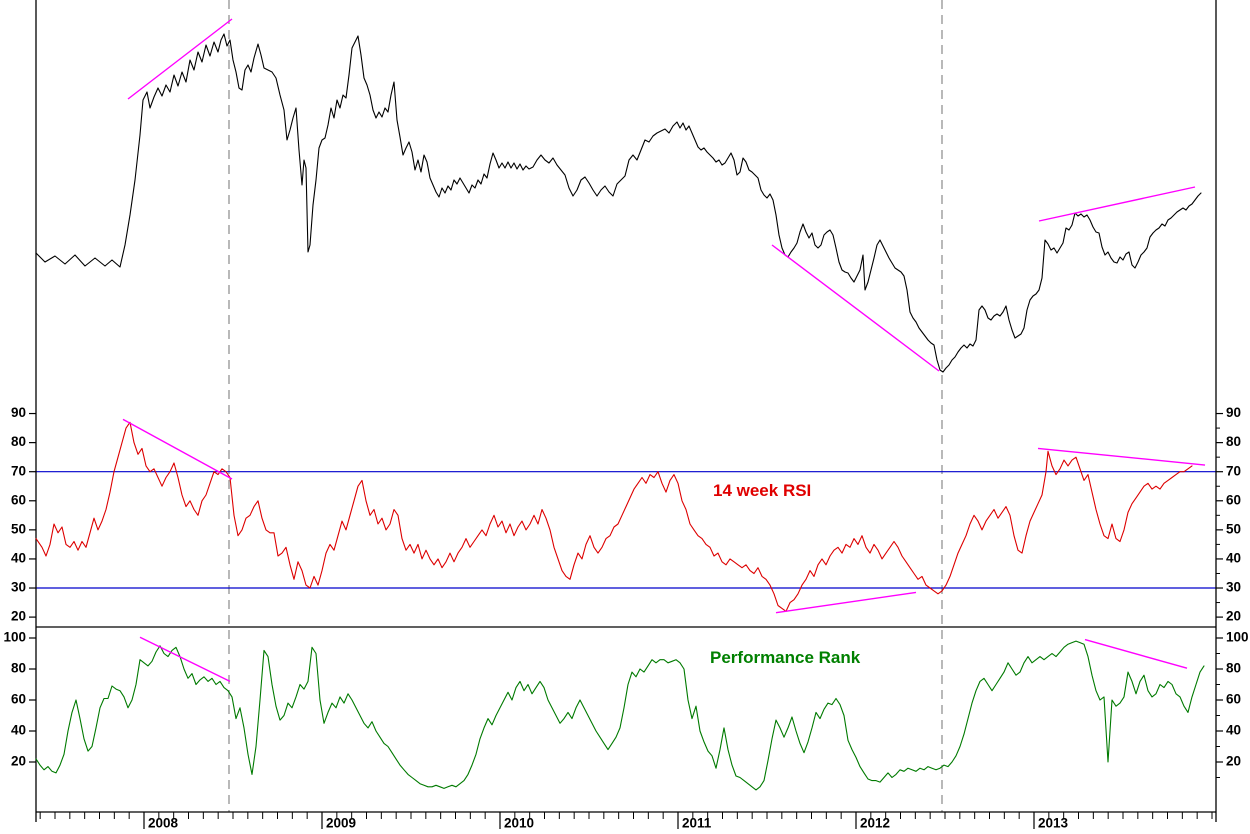 This screenshot has height=834, width=1250. I want to click on perf-left-label-60: 60, so click(18, 699).